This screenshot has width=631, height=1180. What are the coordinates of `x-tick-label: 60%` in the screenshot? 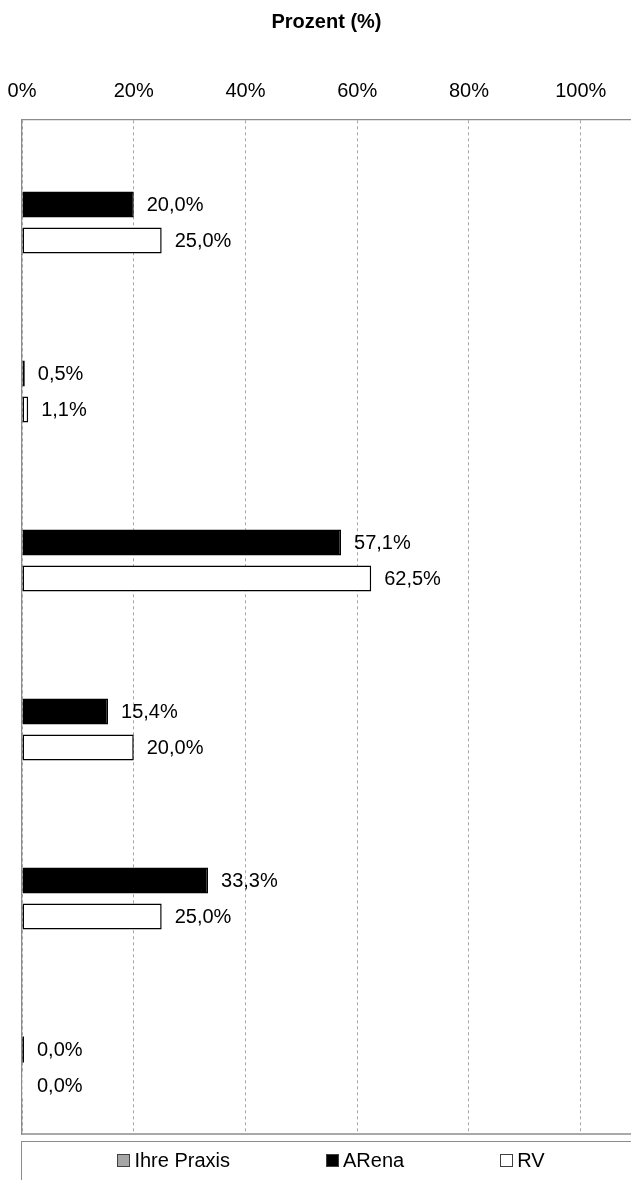 It's located at (357, 89).